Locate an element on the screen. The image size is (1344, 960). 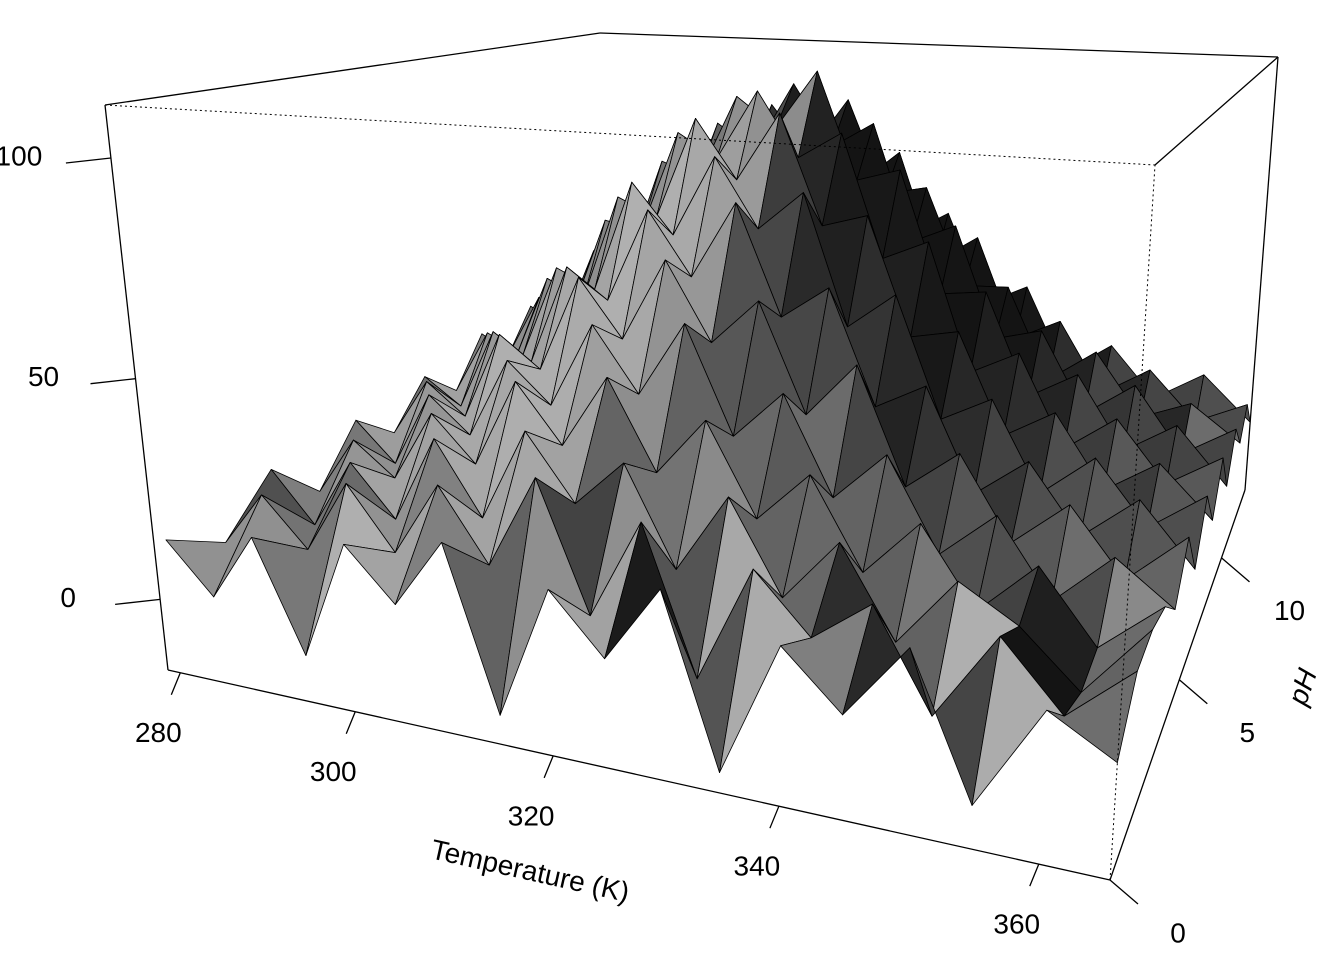
box-edge-hidden is located at coordinates (630, 135).